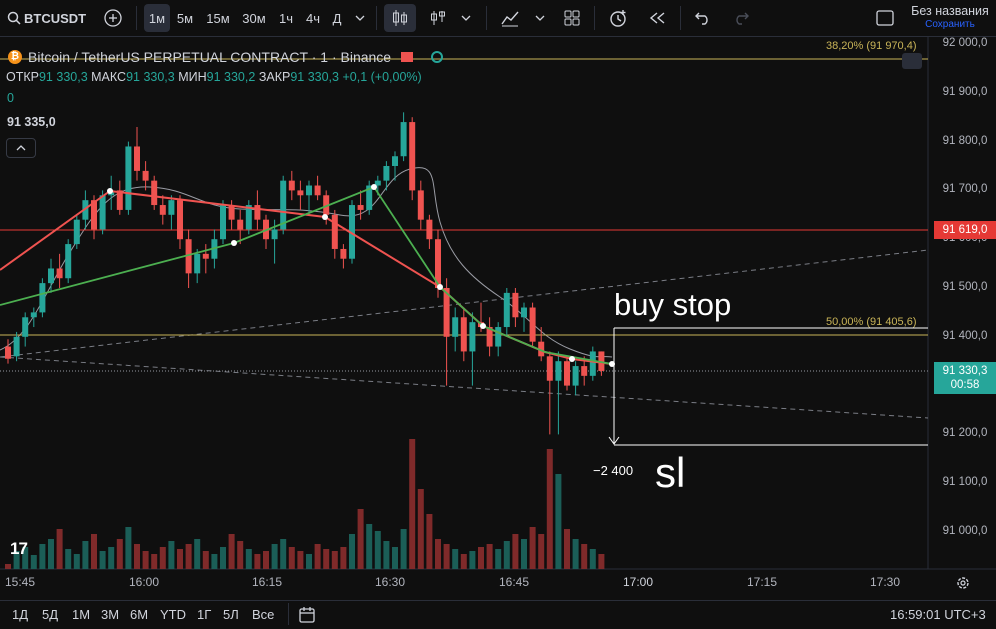  What do you see at coordinates (139, 614) in the screenshot?
I see `range-6m: 6М` at bounding box center [139, 614].